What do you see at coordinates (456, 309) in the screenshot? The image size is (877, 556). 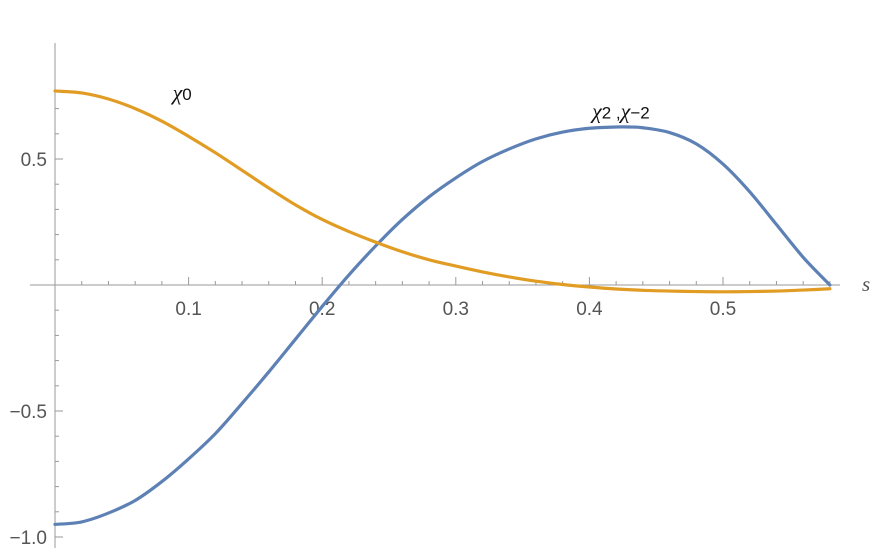 I see `x-tick-label: 0.3` at bounding box center [456, 309].